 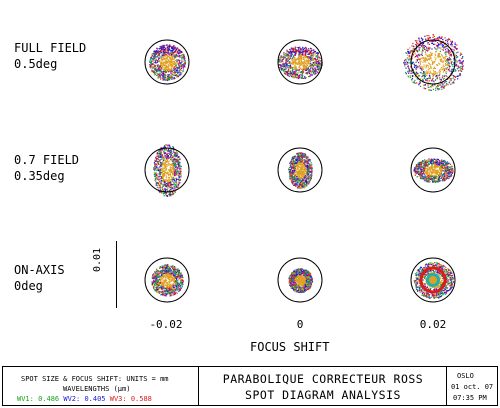 I want to click on focus-tick-pos: 0.02, so click(x=433, y=324).